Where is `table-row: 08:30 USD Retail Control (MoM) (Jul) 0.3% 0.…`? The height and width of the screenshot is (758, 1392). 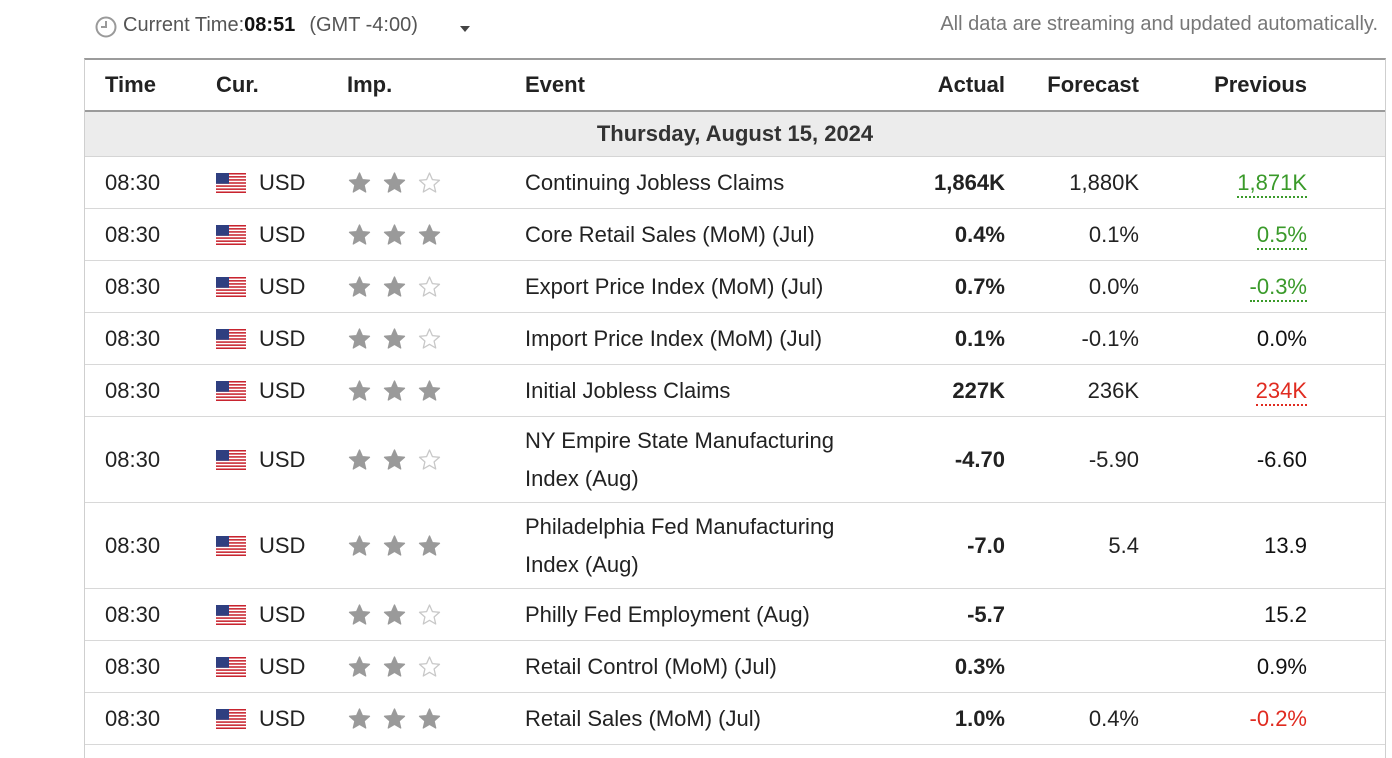
table-row: 08:30 USD Retail Control (MoM) (Jul) 0.3% 0.… is located at coordinates (735, 666).